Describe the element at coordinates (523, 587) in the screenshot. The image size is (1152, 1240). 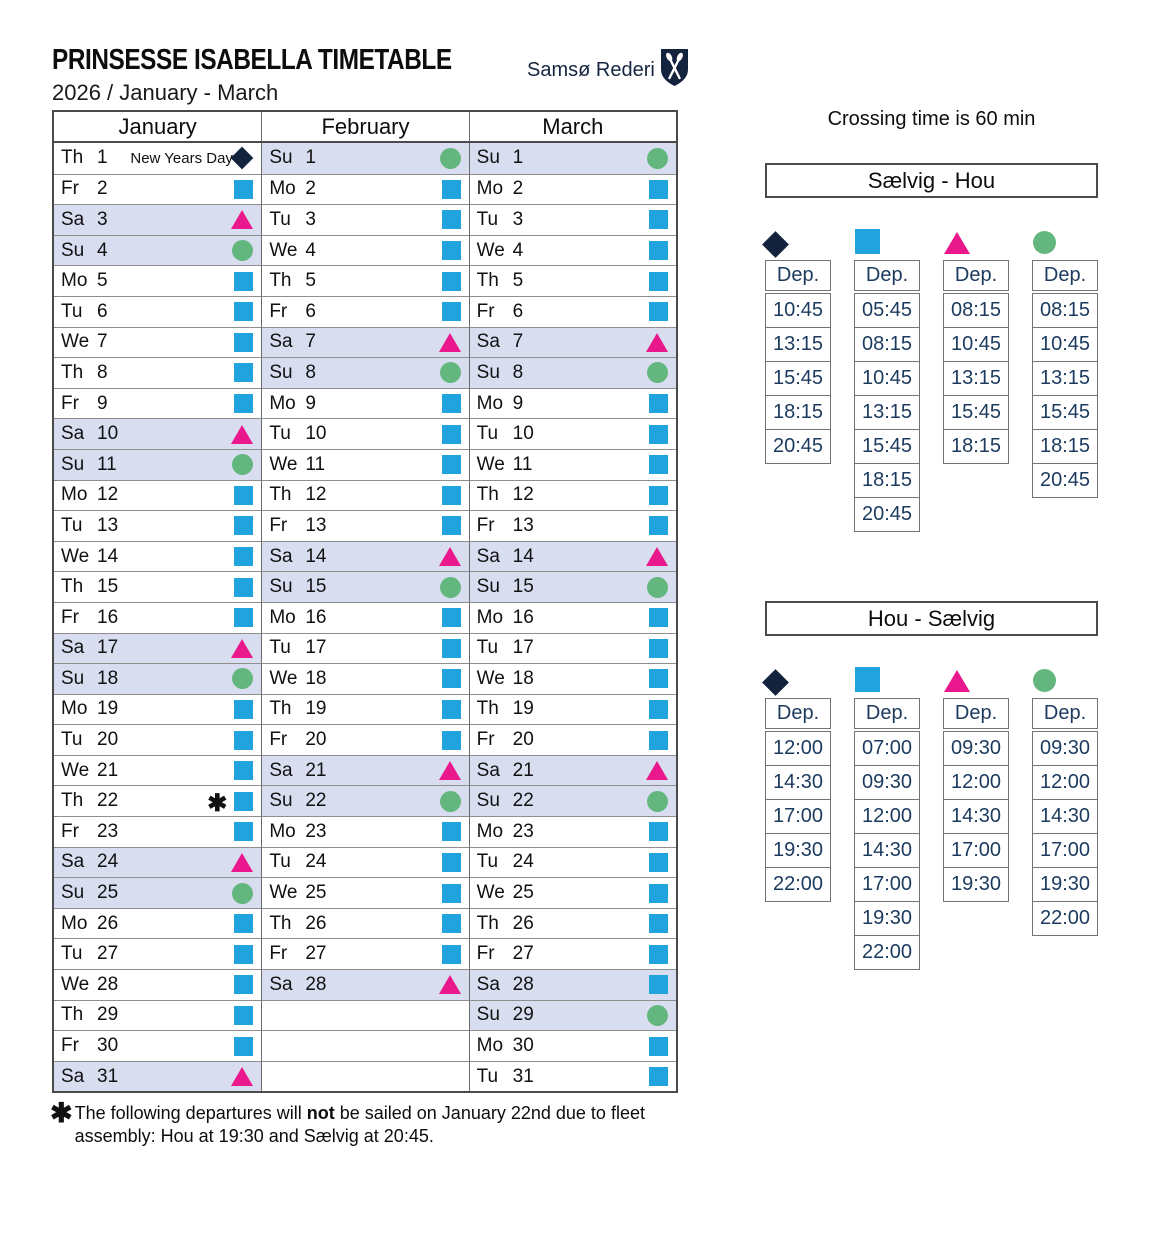
I see `day-number: 15` at that location.